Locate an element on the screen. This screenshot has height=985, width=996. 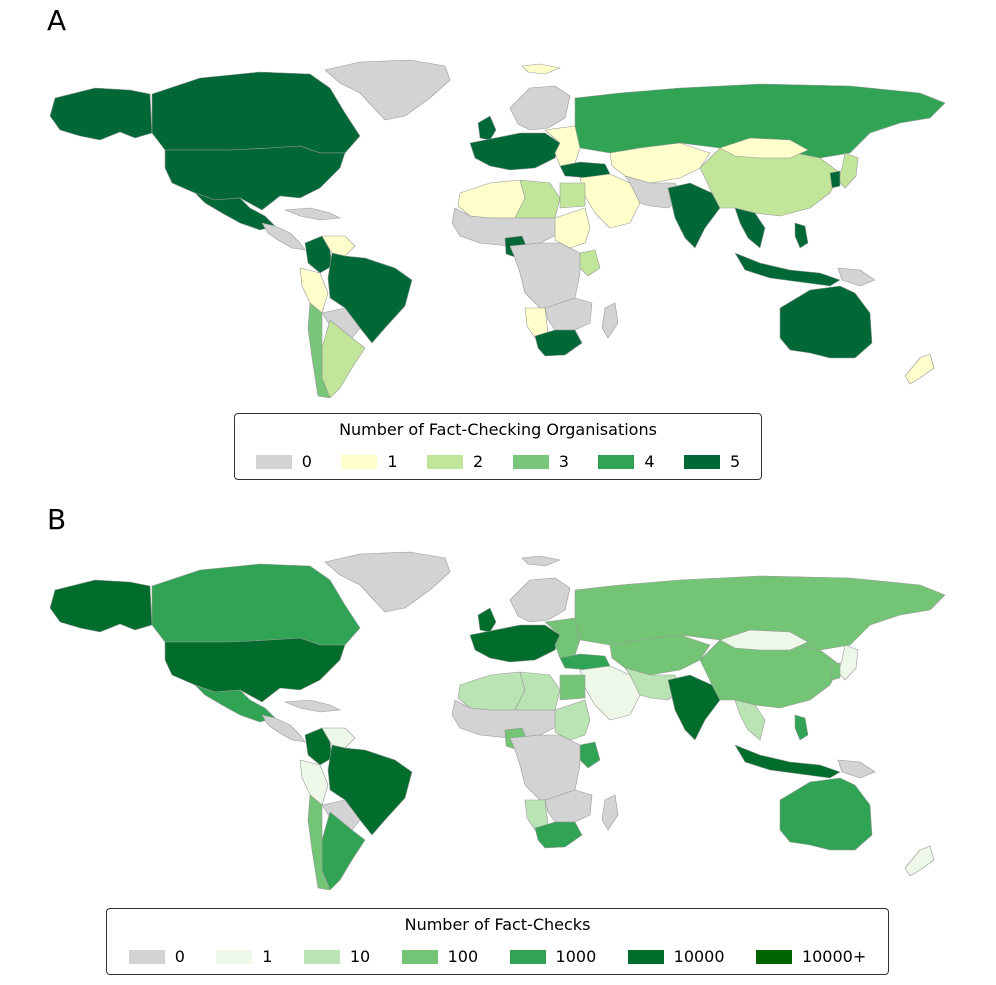
legend-b-title: Number of Fact-Checks is located at coordinates (497, 924).